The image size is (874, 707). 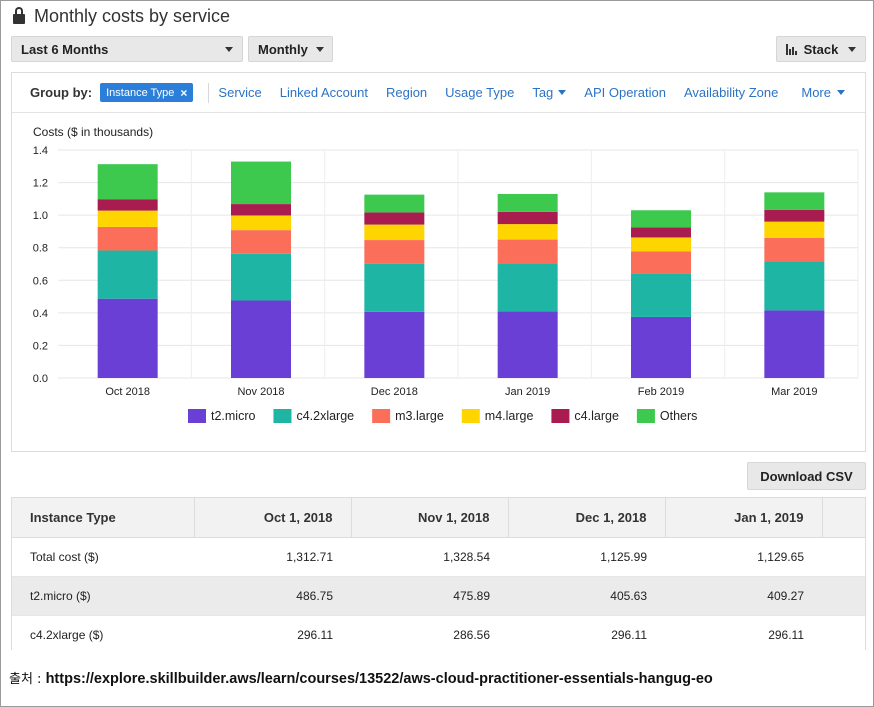 What do you see at coordinates (419, 416) in the screenshot?
I see `legend-label: m3.large` at bounding box center [419, 416].